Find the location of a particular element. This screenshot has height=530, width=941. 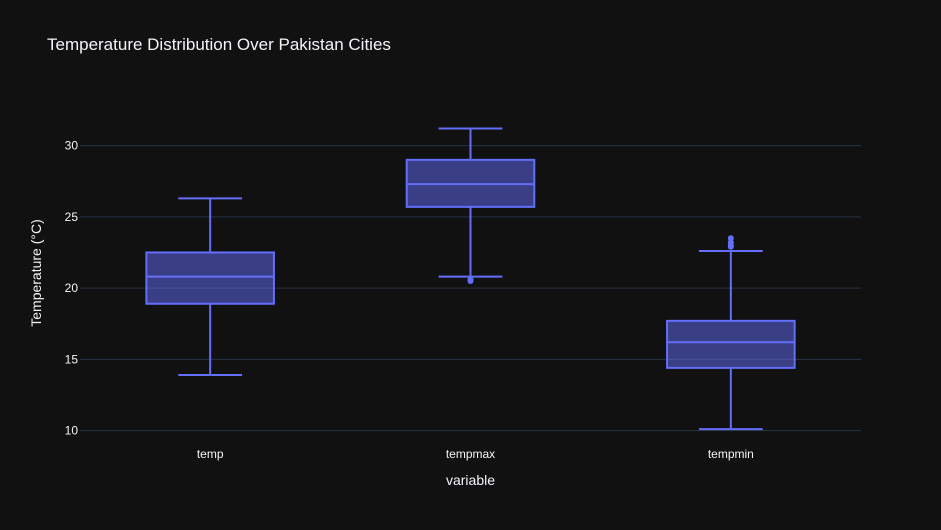

x-tick-label: tempmin is located at coordinates (731, 454).